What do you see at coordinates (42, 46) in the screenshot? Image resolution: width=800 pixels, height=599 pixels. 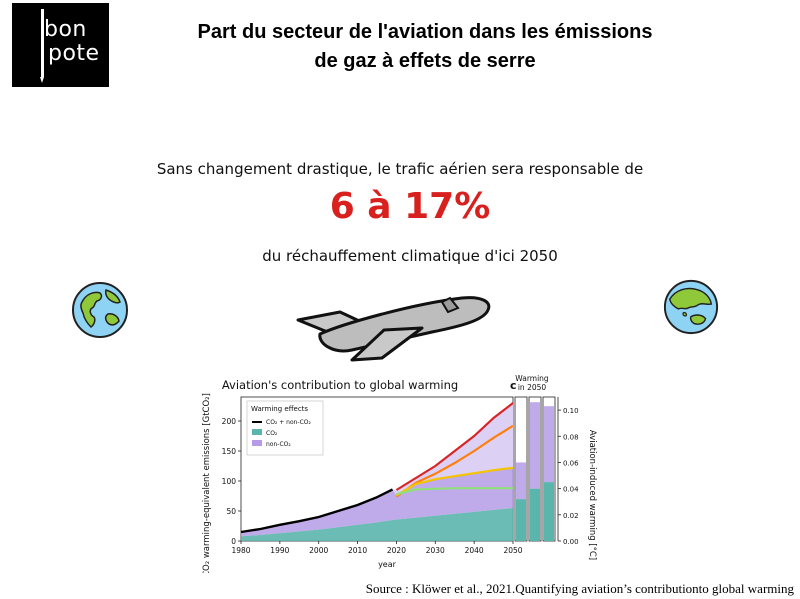 I see `pen-icon` at bounding box center [42, 46].